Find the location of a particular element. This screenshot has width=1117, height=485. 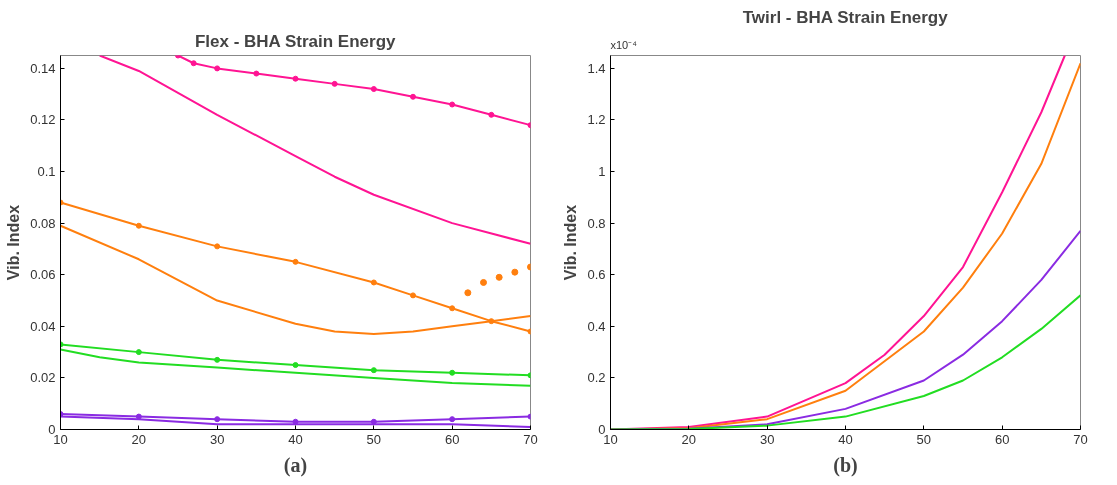

text: (a) is located at coordinates (295, 465).